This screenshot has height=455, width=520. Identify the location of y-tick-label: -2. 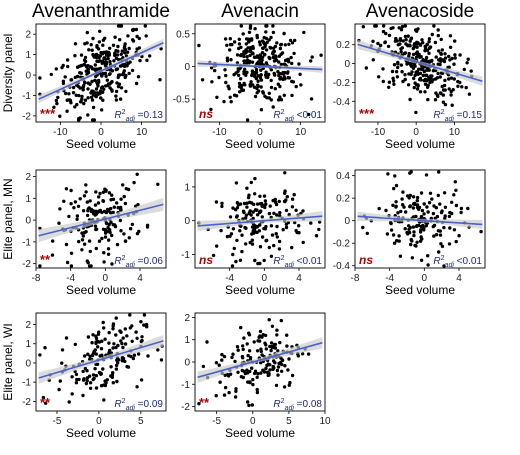
(26, 264).